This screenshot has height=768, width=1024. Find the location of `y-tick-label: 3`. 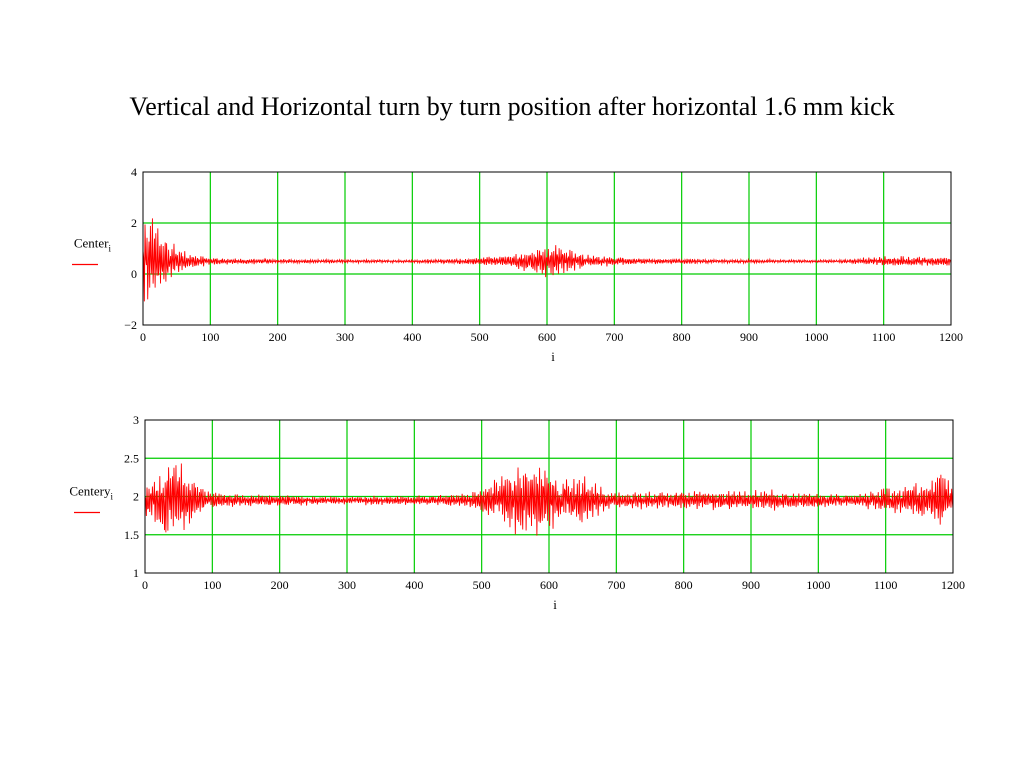

y-tick-label: 3 is located at coordinates (136, 420).